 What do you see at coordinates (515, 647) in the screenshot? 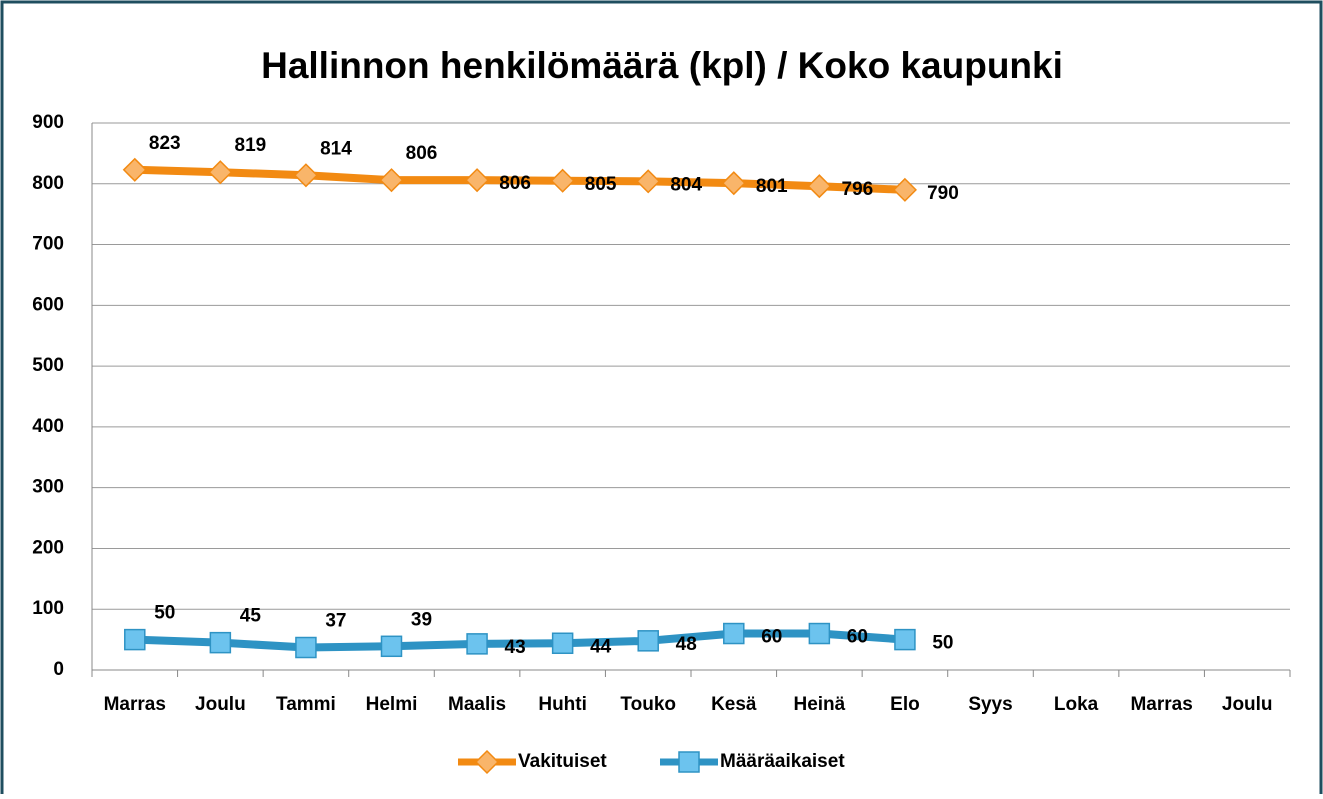
I see `data-label: 43` at bounding box center [515, 647].